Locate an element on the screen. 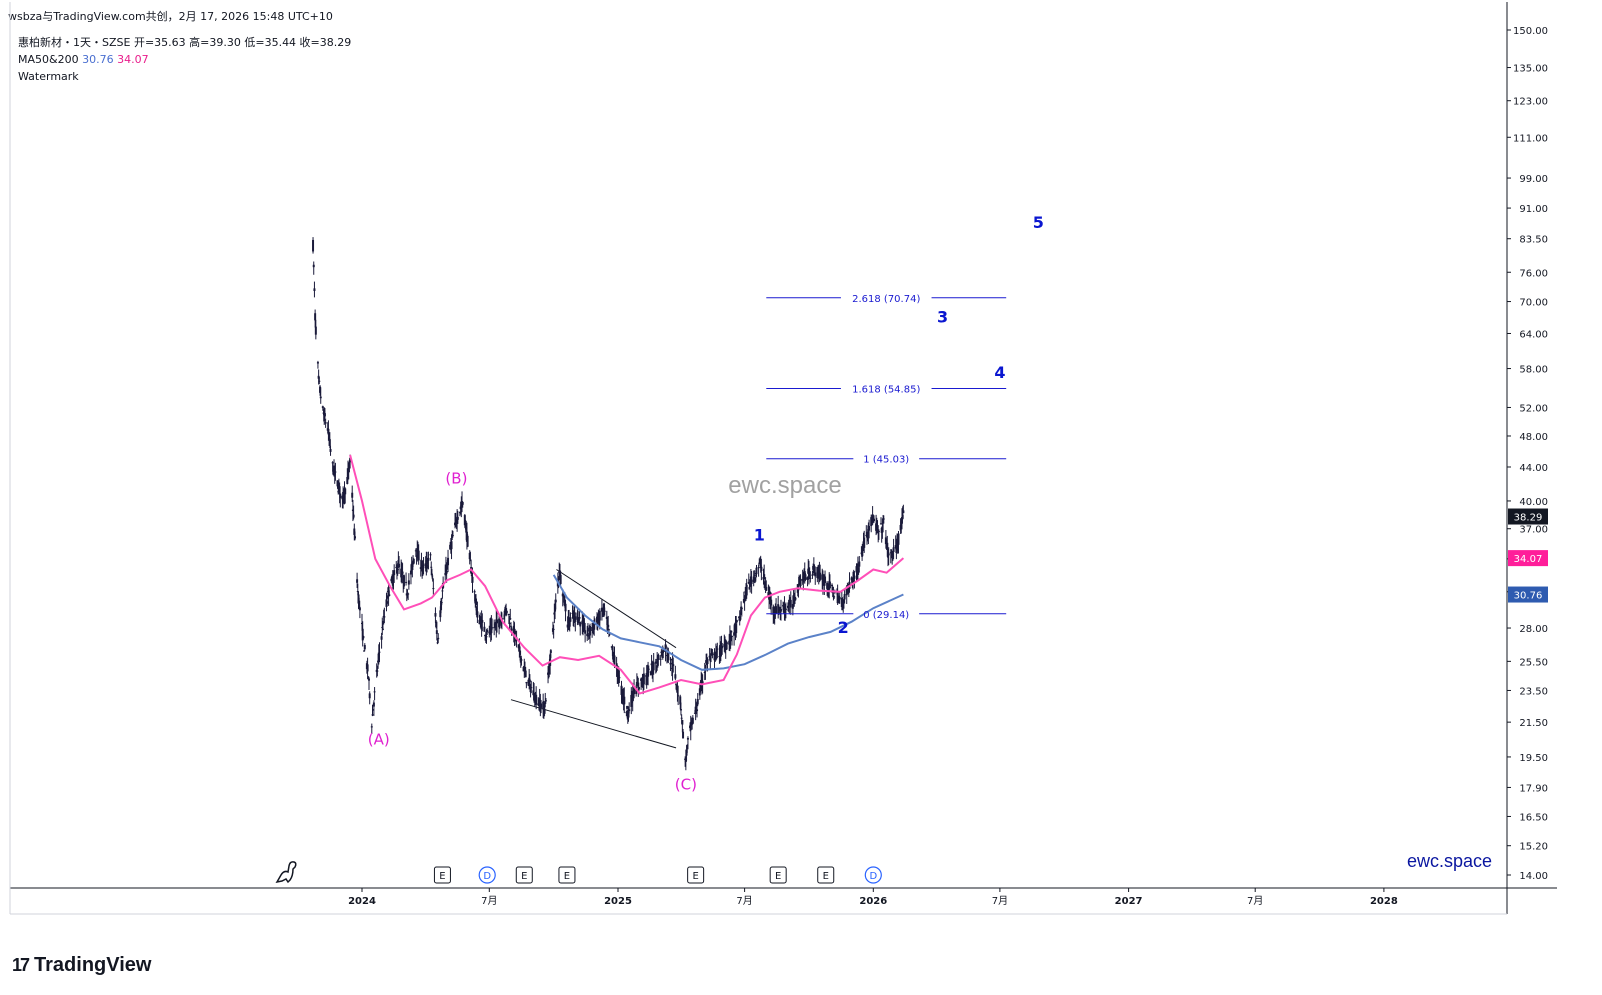 Image resolution: width=1602 pixels, height=995 pixels. ma-indicator-line: MA50&200 30.76 34.07 is located at coordinates (184, 59).